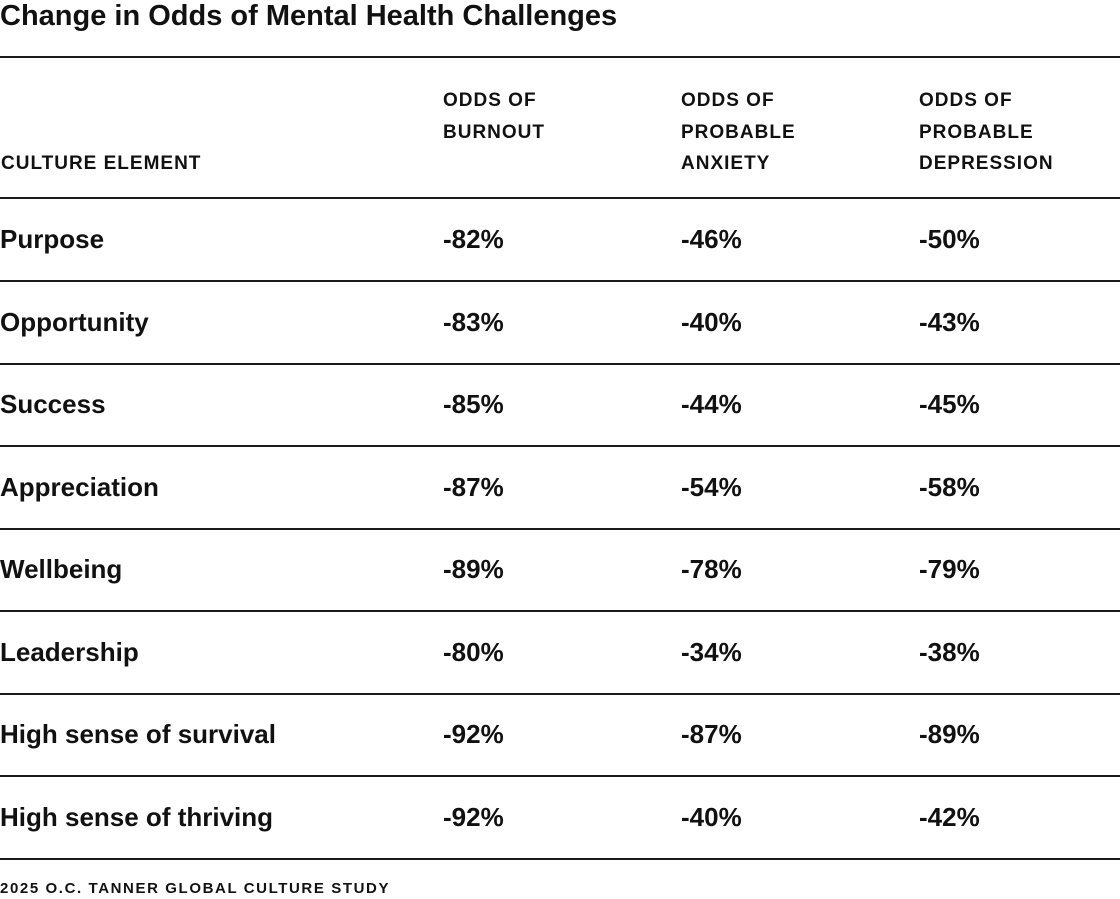 Image resolution: width=1120 pixels, height=899 pixels. Describe the element at coordinates (560, 404) in the screenshot. I see `table-row: Success -85% -44% -45%` at that location.